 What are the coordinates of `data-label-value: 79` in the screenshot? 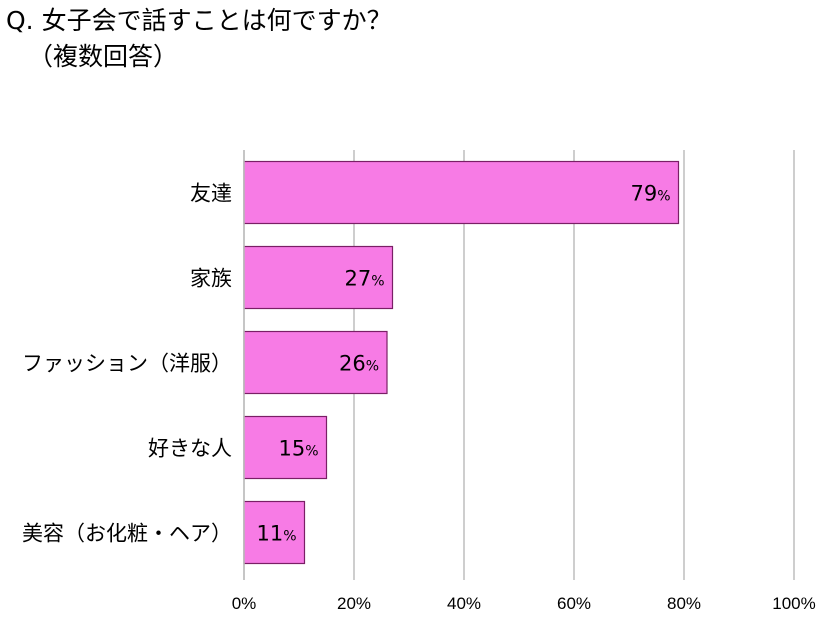 It's located at (643, 194).